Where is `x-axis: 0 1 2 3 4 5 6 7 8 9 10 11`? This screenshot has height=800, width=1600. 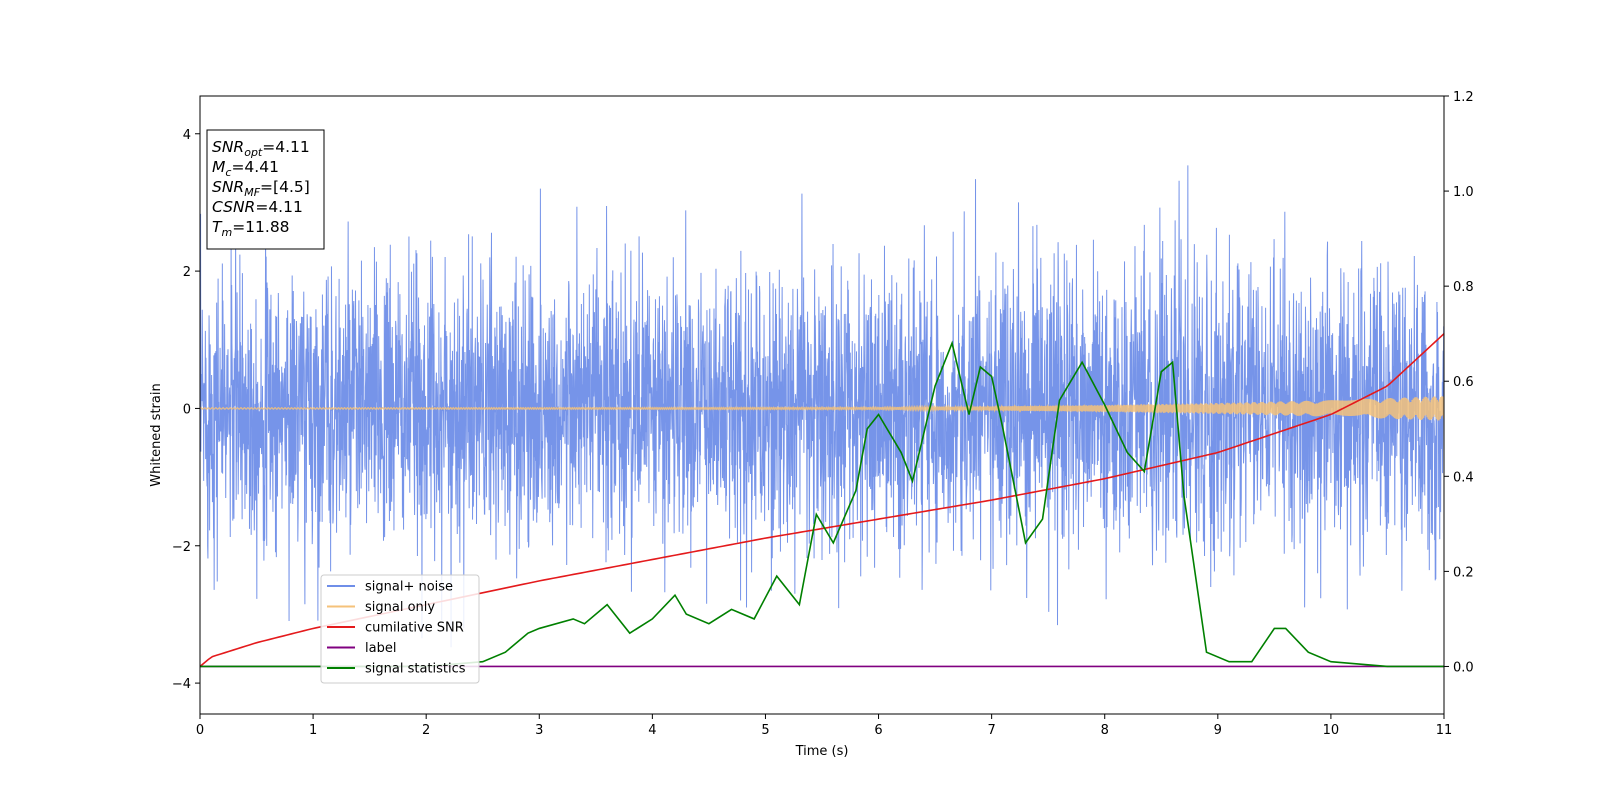
x-axis: 0 1 2 3 4 5 6 7 8 9 10 11 is located at coordinates (824, 726).